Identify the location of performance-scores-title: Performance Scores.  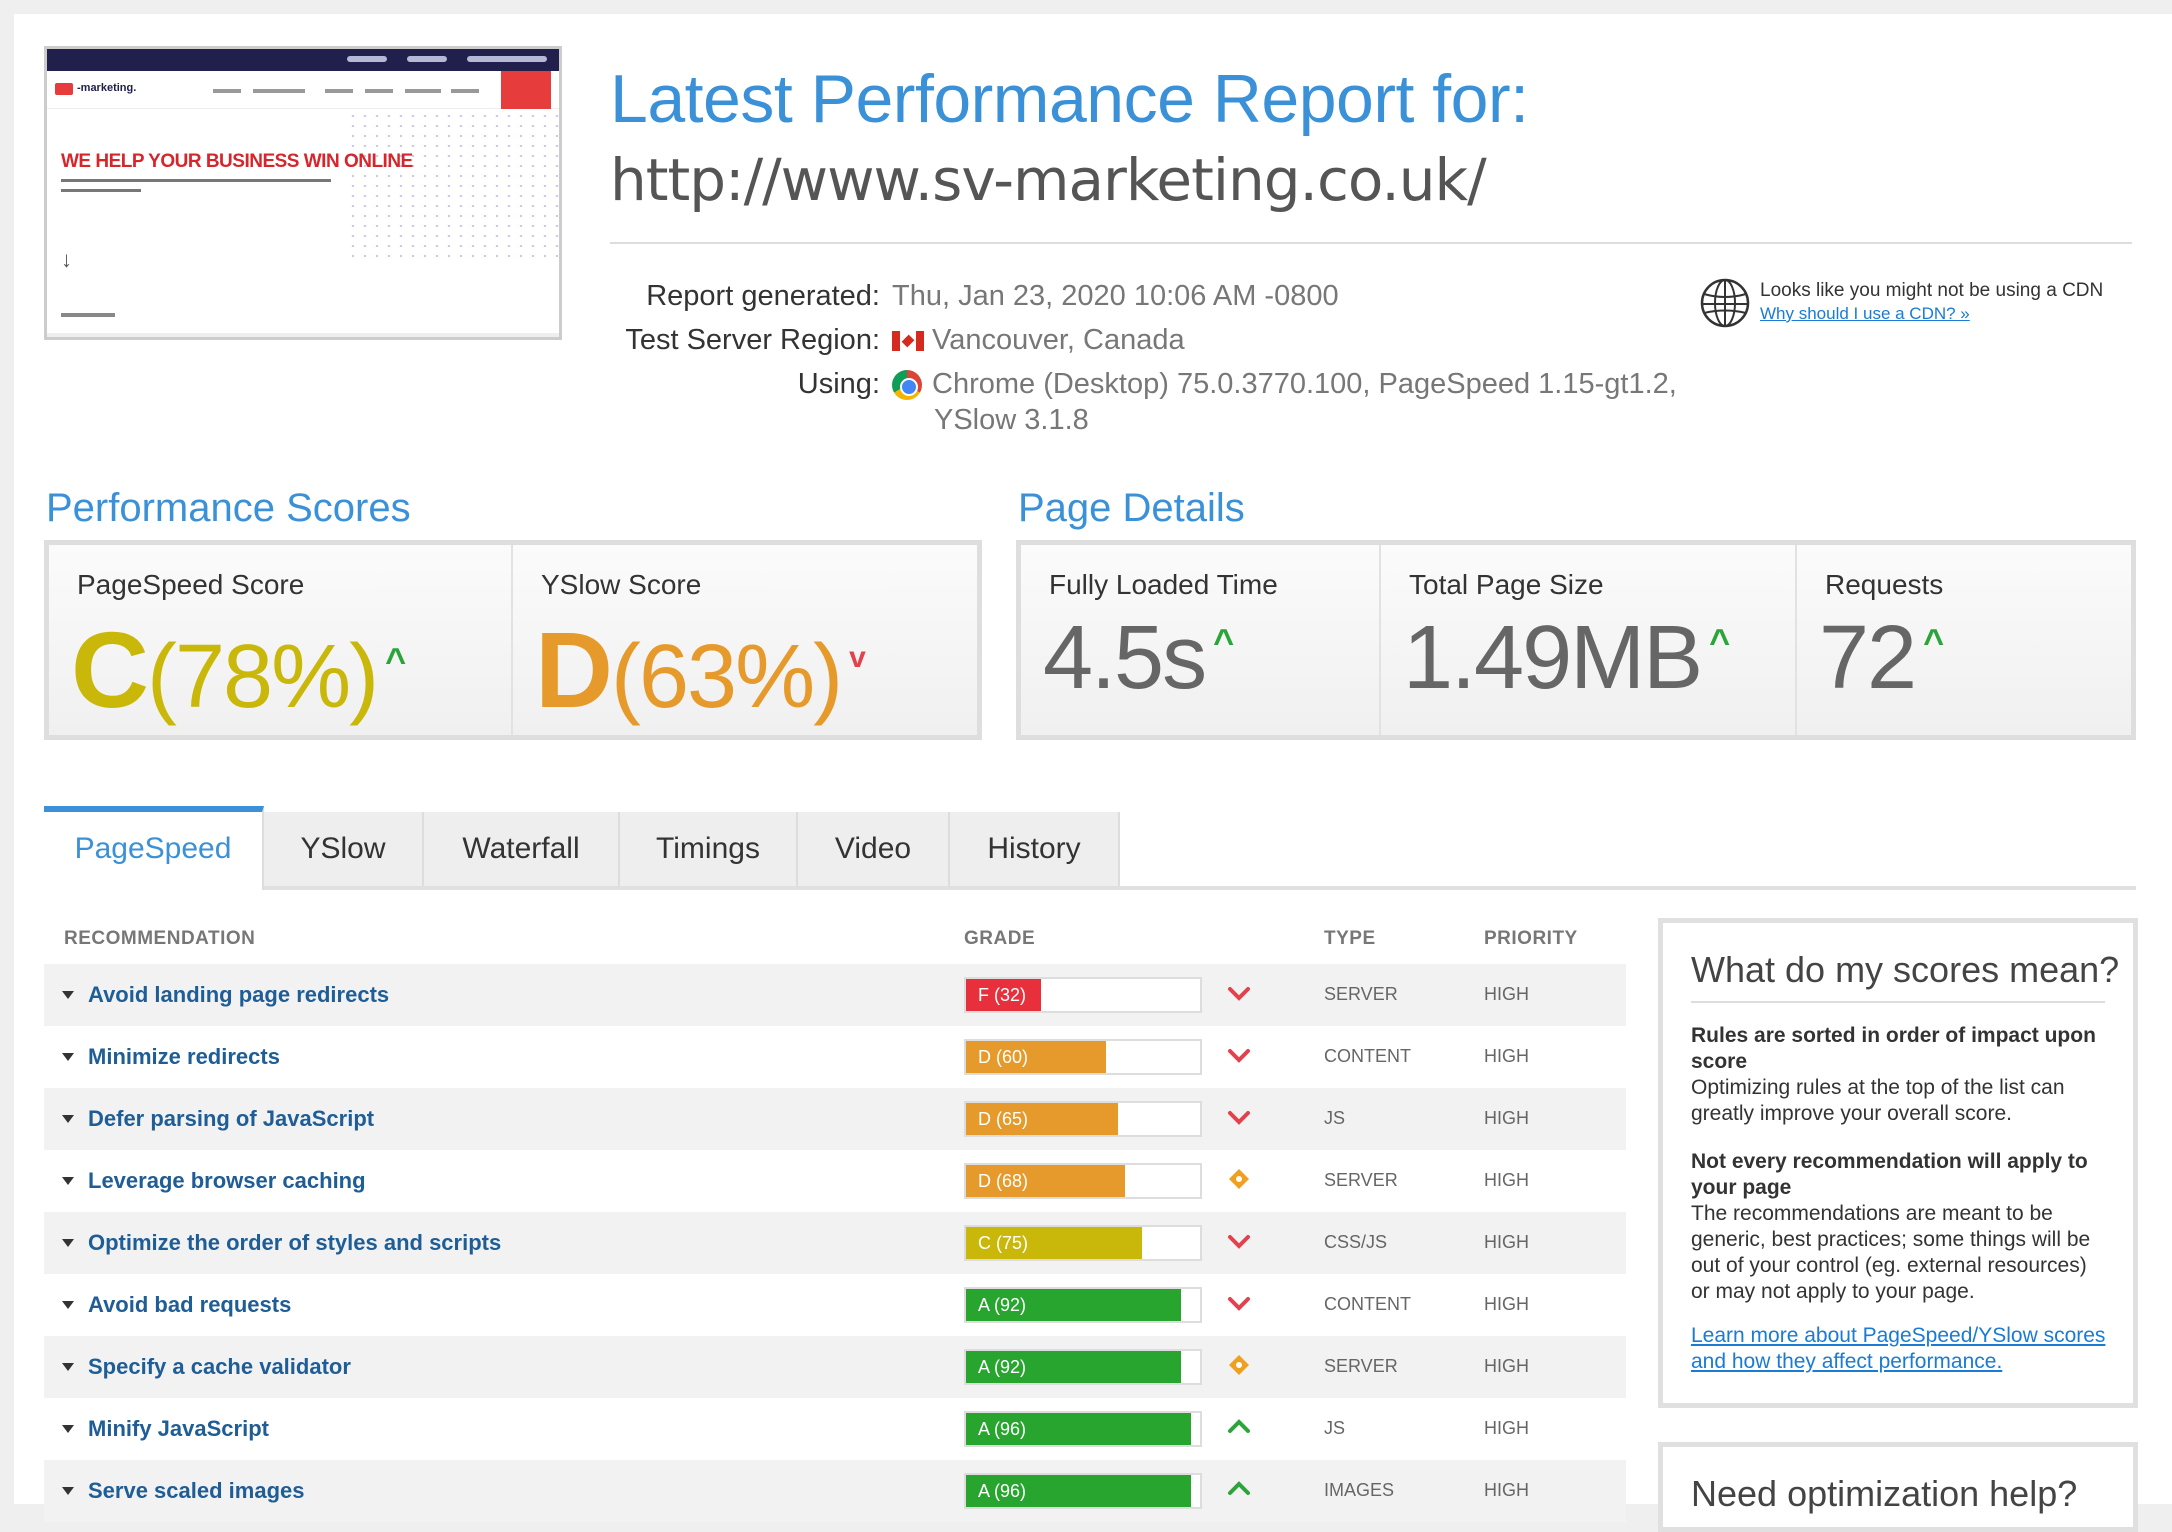
(228, 508).